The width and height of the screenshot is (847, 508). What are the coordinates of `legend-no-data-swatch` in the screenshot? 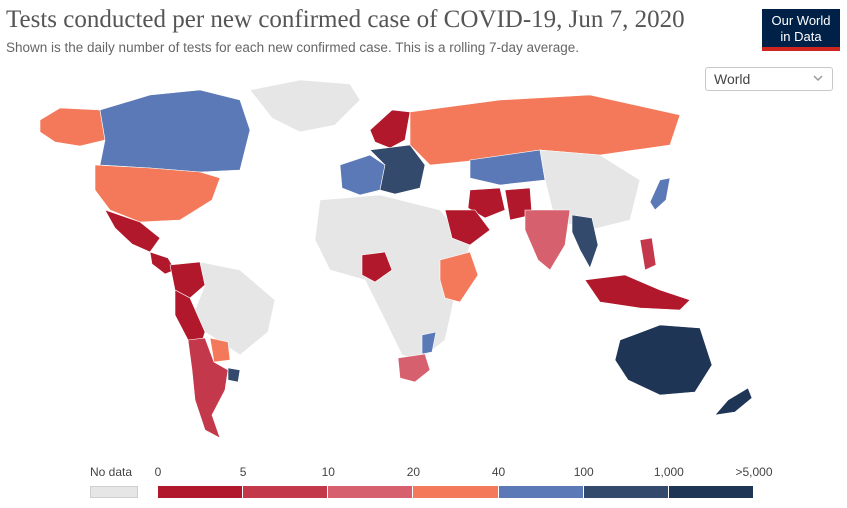 It's located at (114, 492).